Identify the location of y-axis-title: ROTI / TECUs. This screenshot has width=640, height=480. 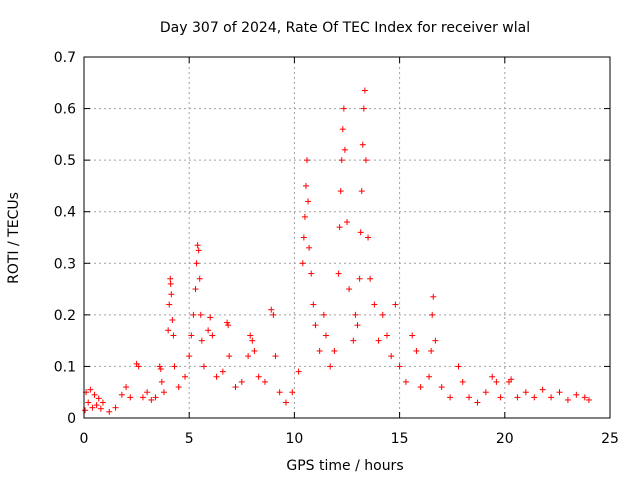
(14, 238).